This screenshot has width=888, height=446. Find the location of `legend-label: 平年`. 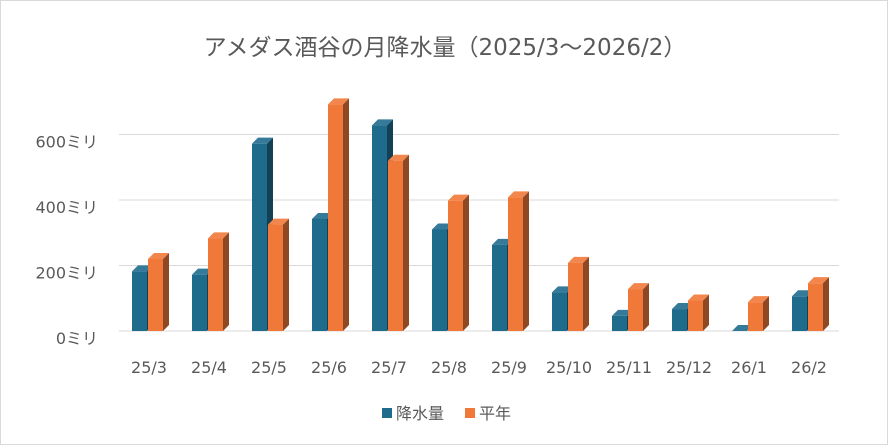

legend-label: 平年 is located at coordinates (495, 413).